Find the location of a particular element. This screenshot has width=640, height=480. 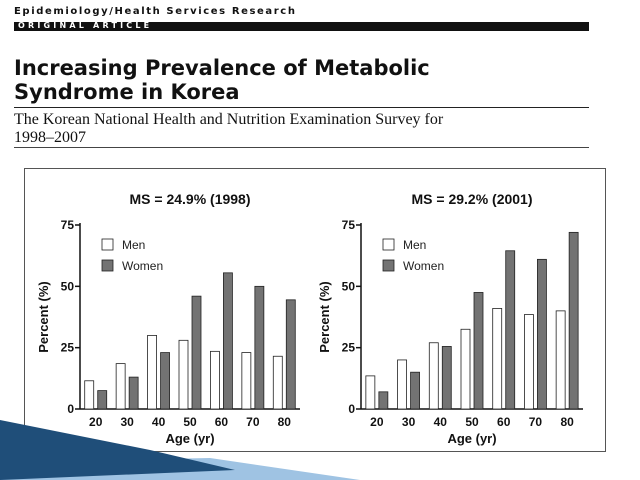

subtitle-divider is located at coordinates (301, 147).